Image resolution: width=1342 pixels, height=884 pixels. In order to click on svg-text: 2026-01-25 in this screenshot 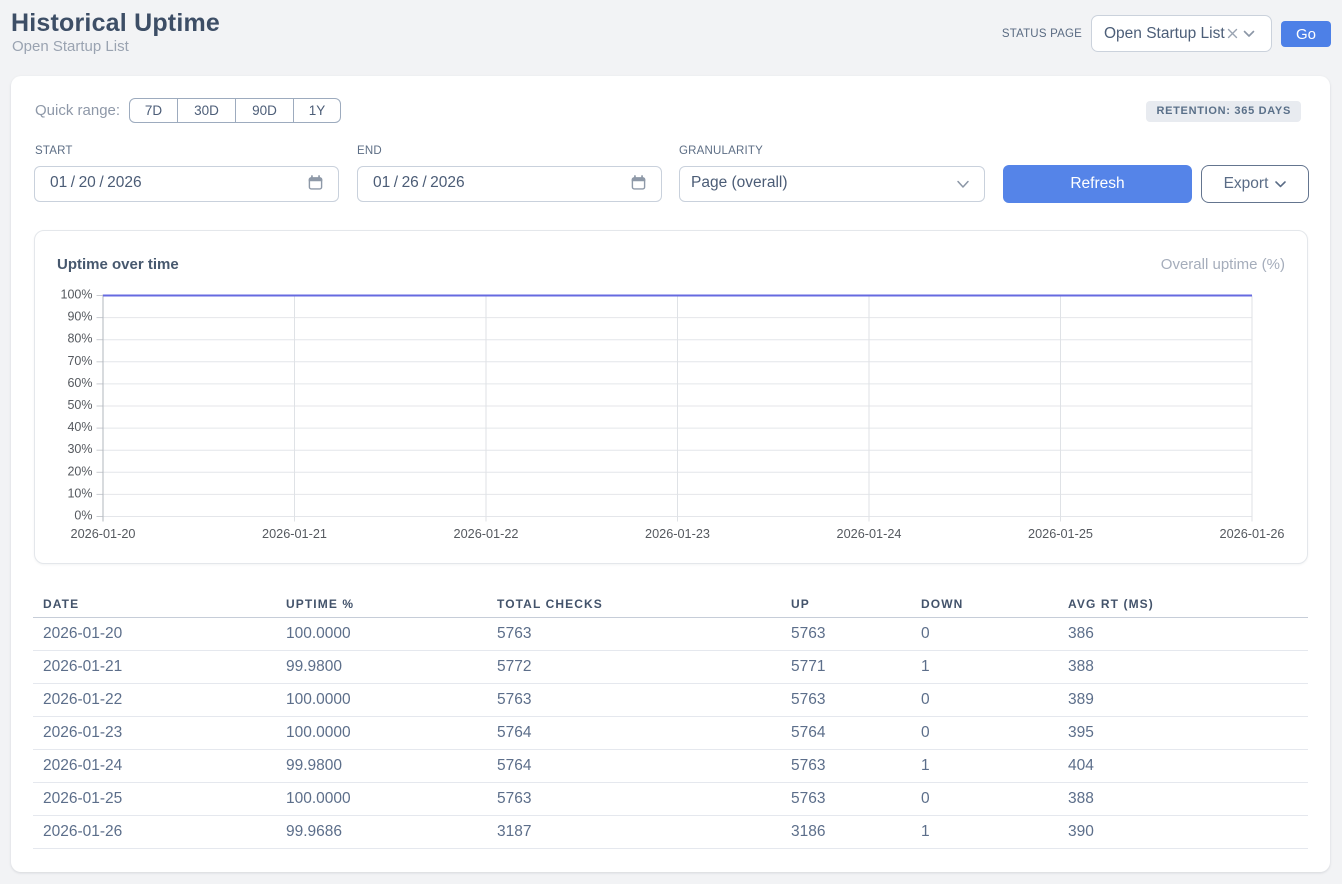, I will do `click(1060, 534)`.